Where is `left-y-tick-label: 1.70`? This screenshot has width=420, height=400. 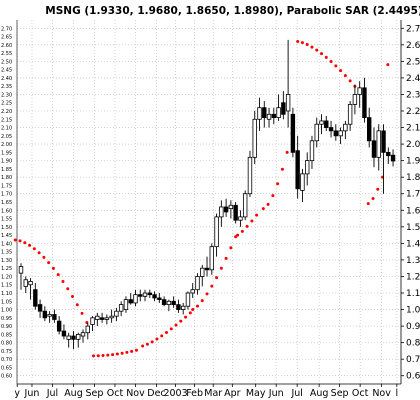
left-y-tick-label: 1.70 is located at coordinates (6, 195).